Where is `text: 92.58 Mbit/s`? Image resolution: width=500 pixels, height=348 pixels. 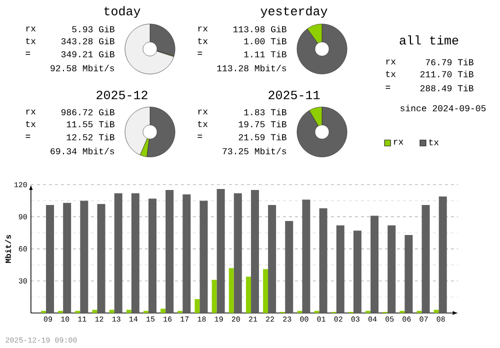
text: 92.58 Mbit/s is located at coordinates (82, 68).